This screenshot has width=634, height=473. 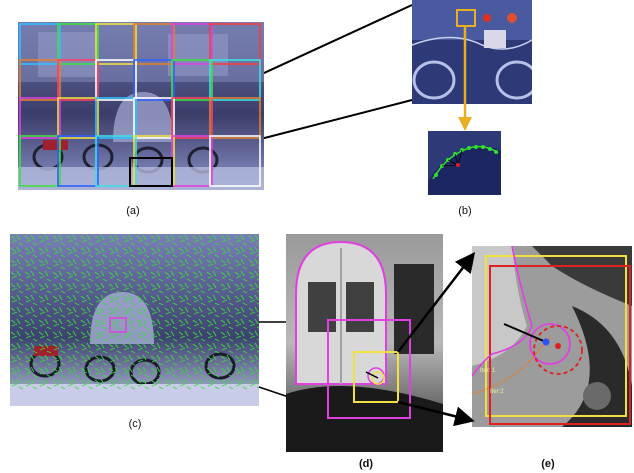 I want to click on caption-c: (c), so click(x=135, y=424).